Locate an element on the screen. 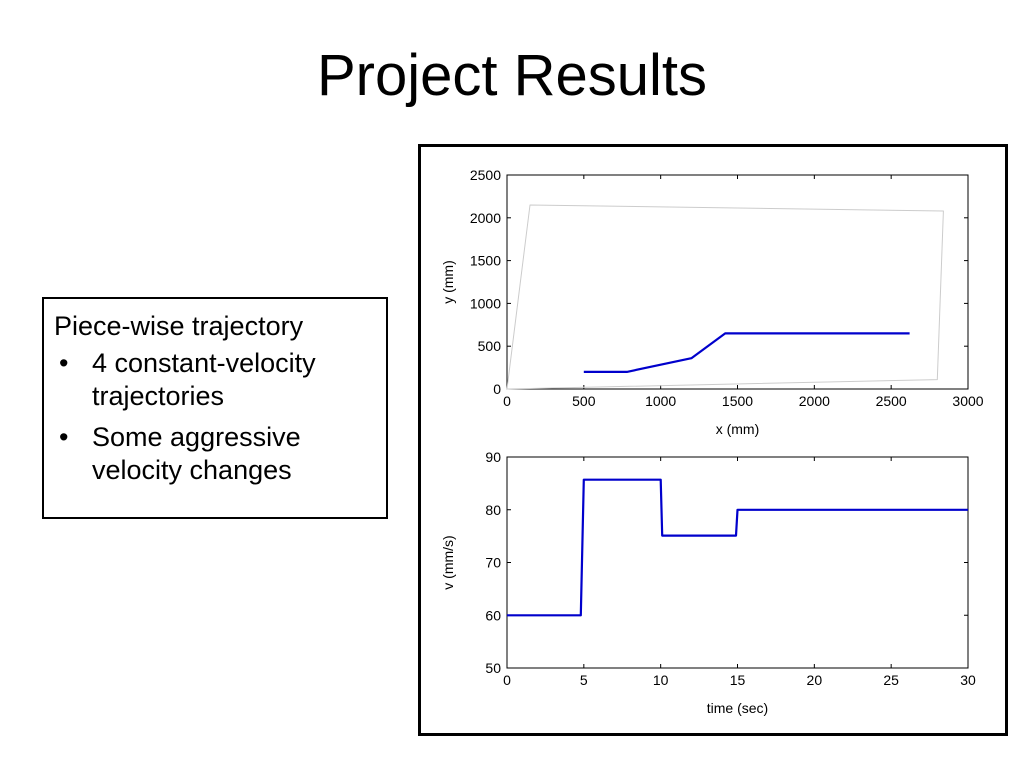 The image size is (1024, 768). chart1-y-tick-label: 2000 is located at coordinates (485, 218).